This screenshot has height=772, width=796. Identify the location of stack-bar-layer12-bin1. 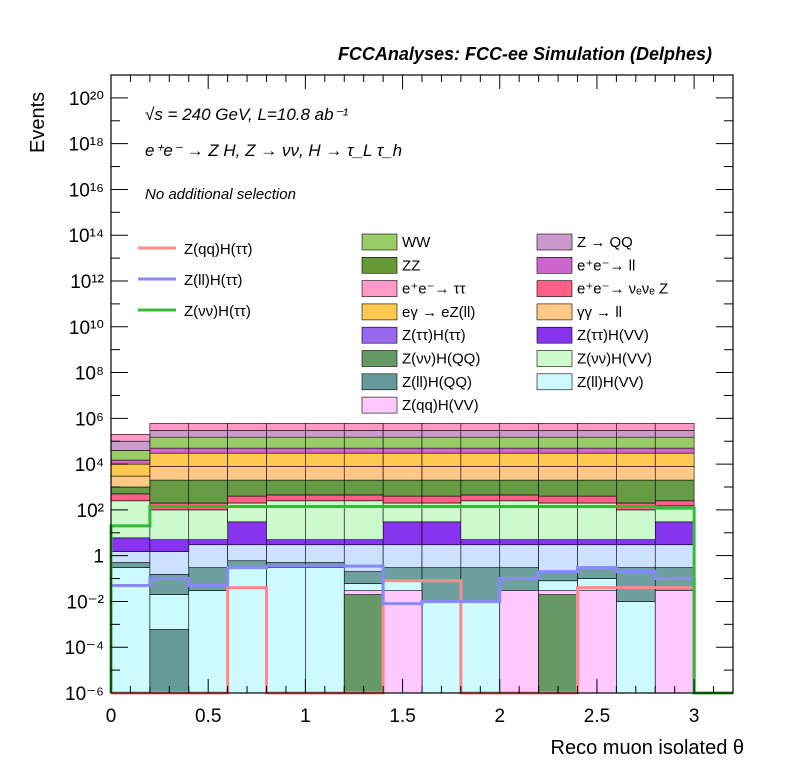
(169, 427).